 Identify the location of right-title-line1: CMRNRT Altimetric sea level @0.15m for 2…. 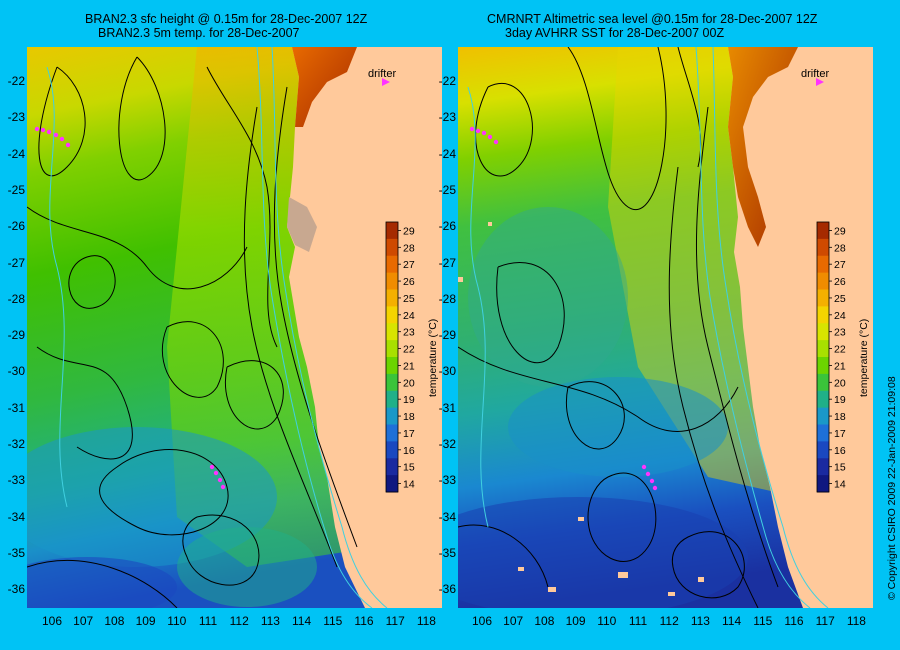
(652, 19).